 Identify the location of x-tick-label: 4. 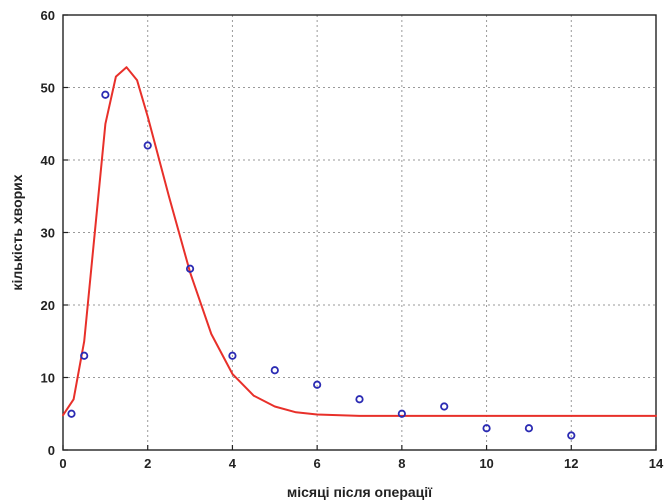
(233, 463).